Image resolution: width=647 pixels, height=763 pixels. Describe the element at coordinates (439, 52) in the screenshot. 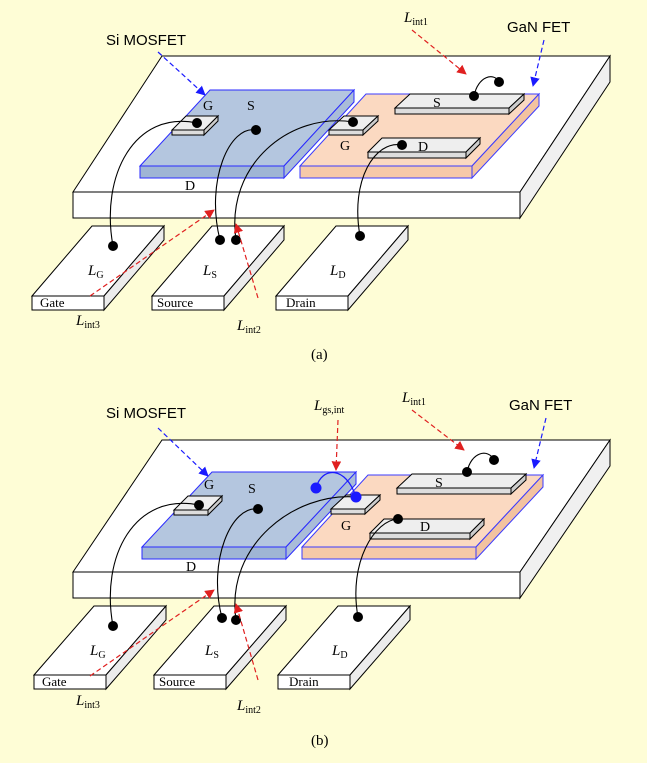

I see `arrow-lint1-a` at that location.